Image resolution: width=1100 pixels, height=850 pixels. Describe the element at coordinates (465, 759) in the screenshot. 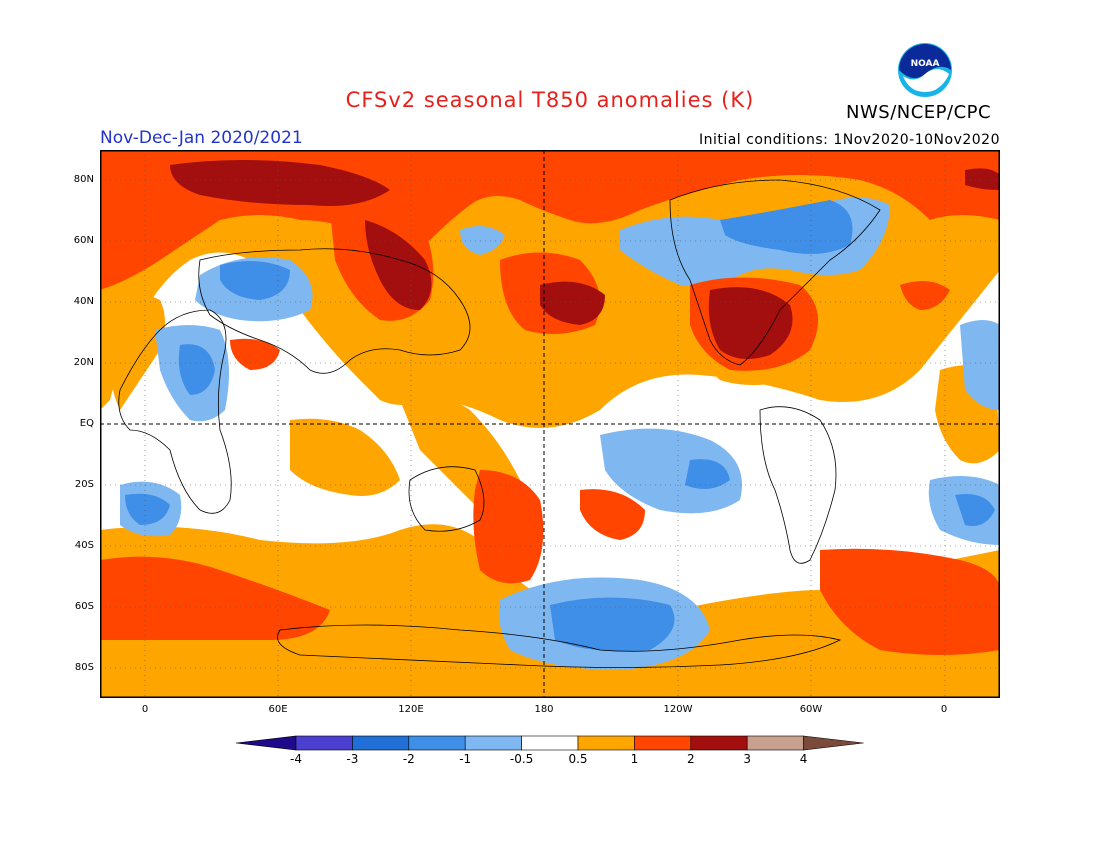

I see `colorbar-label: -1` at that location.